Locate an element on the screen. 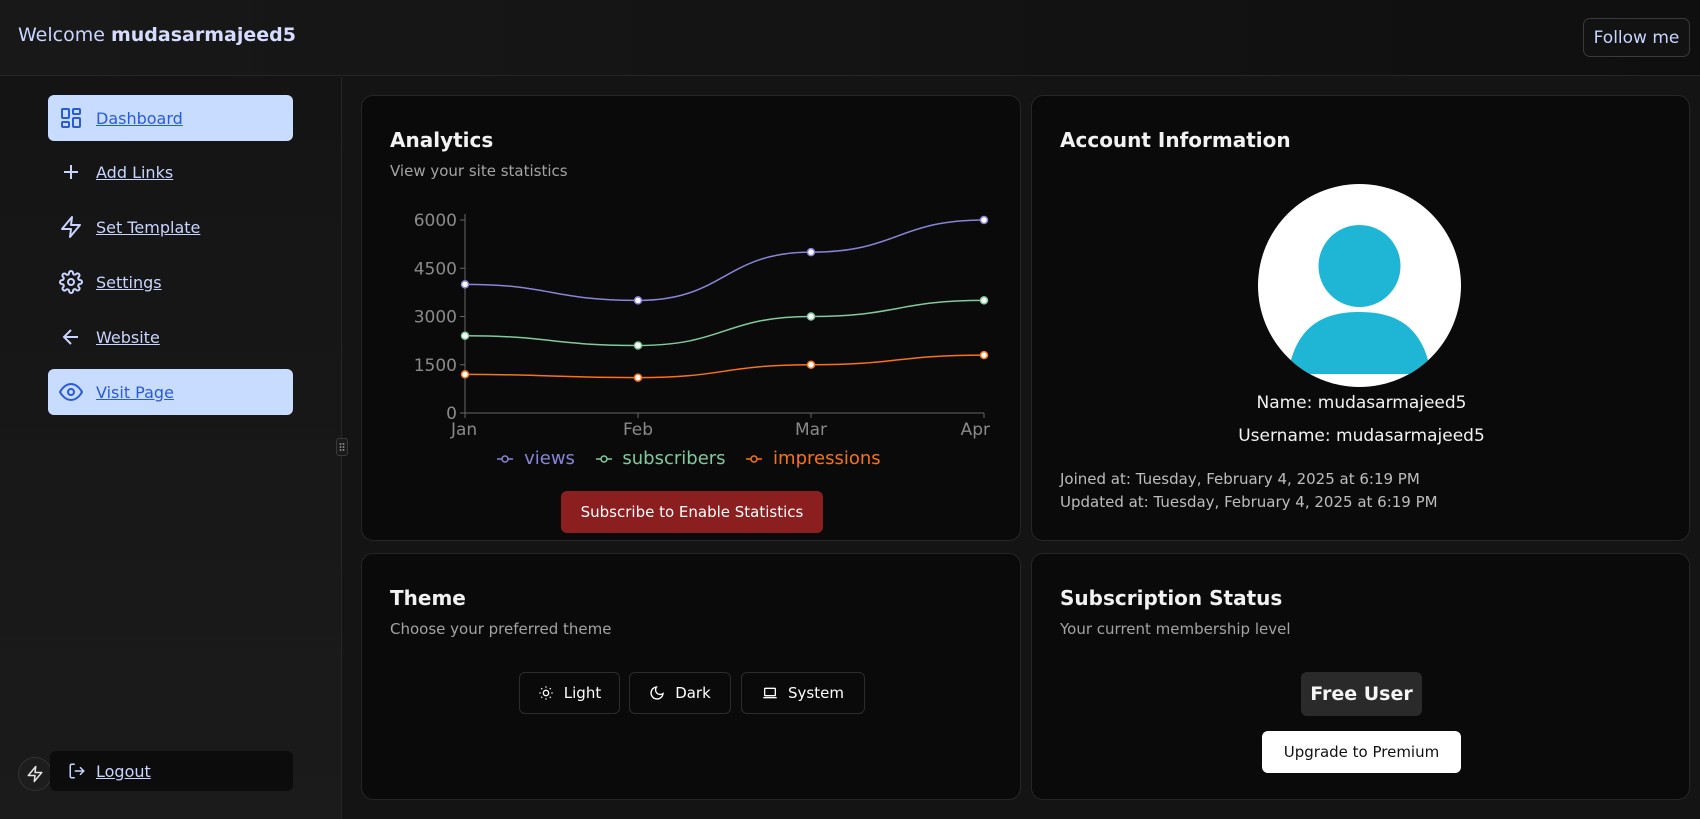 This screenshot has width=1700, height=819. legend-subscribers: subscribers is located at coordinates (666, 458).